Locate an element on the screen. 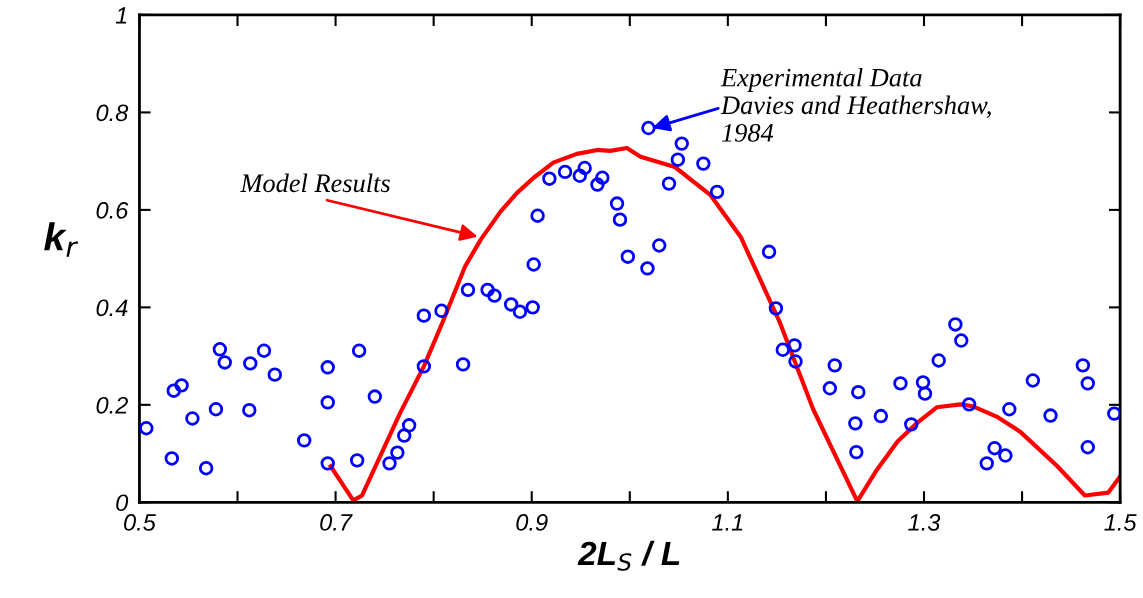 This screenshot has height=598, width=1143. x-tick-label: 1.1 is located at coordinates (727, 522).